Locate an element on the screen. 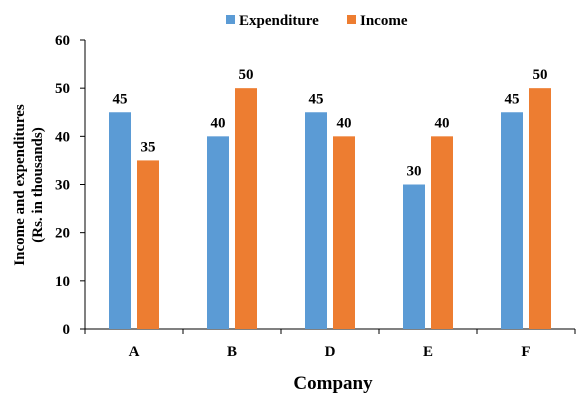 This screenshot has height=400, width=581. y-tick-label: 40 is located at coordinates (62, 137).